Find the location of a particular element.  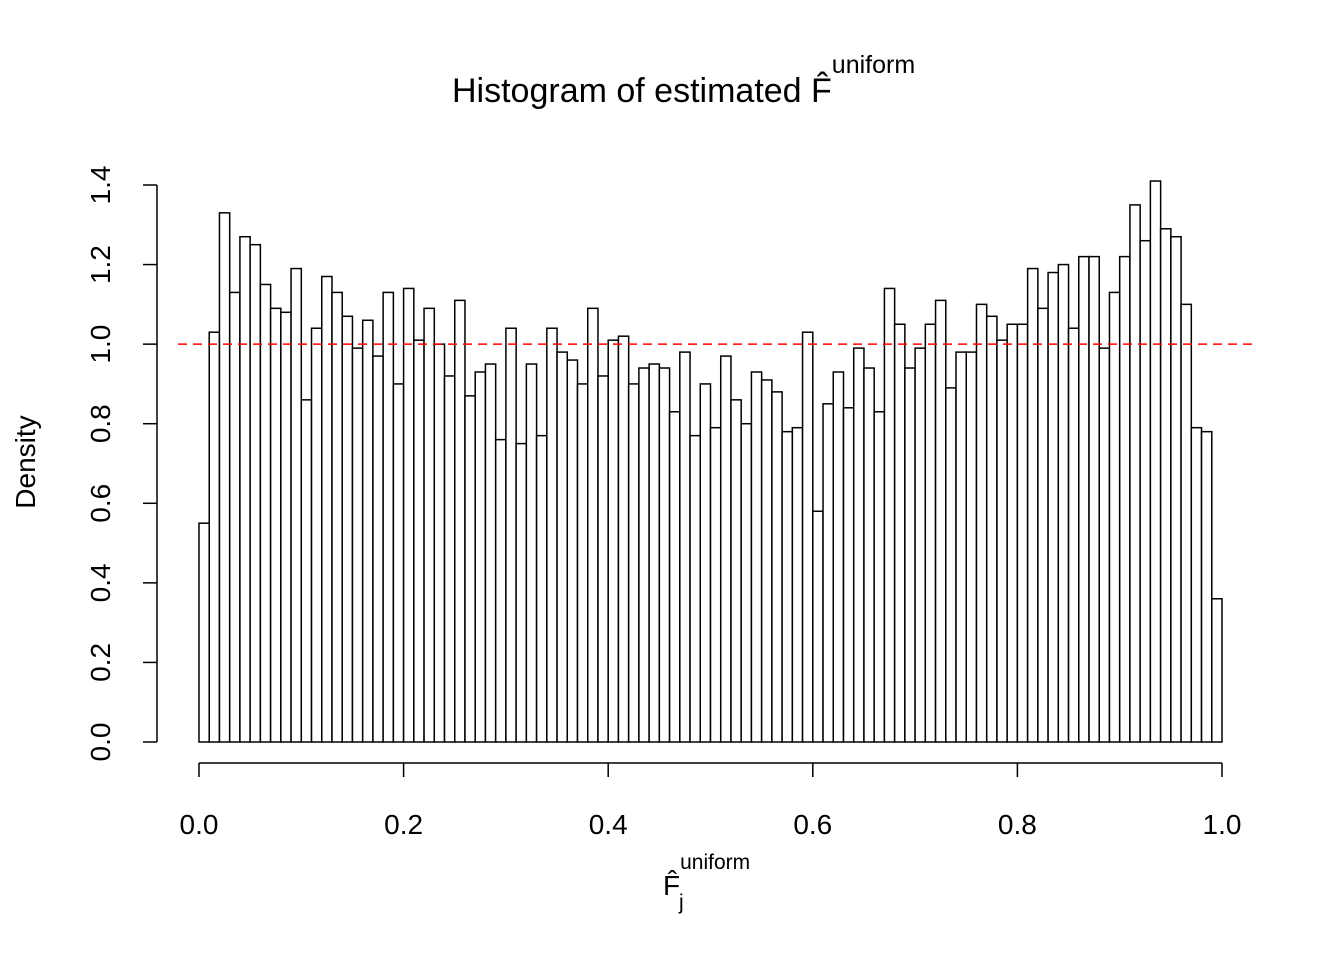

y-axis-label: Density is located at coordinates (25, 461).